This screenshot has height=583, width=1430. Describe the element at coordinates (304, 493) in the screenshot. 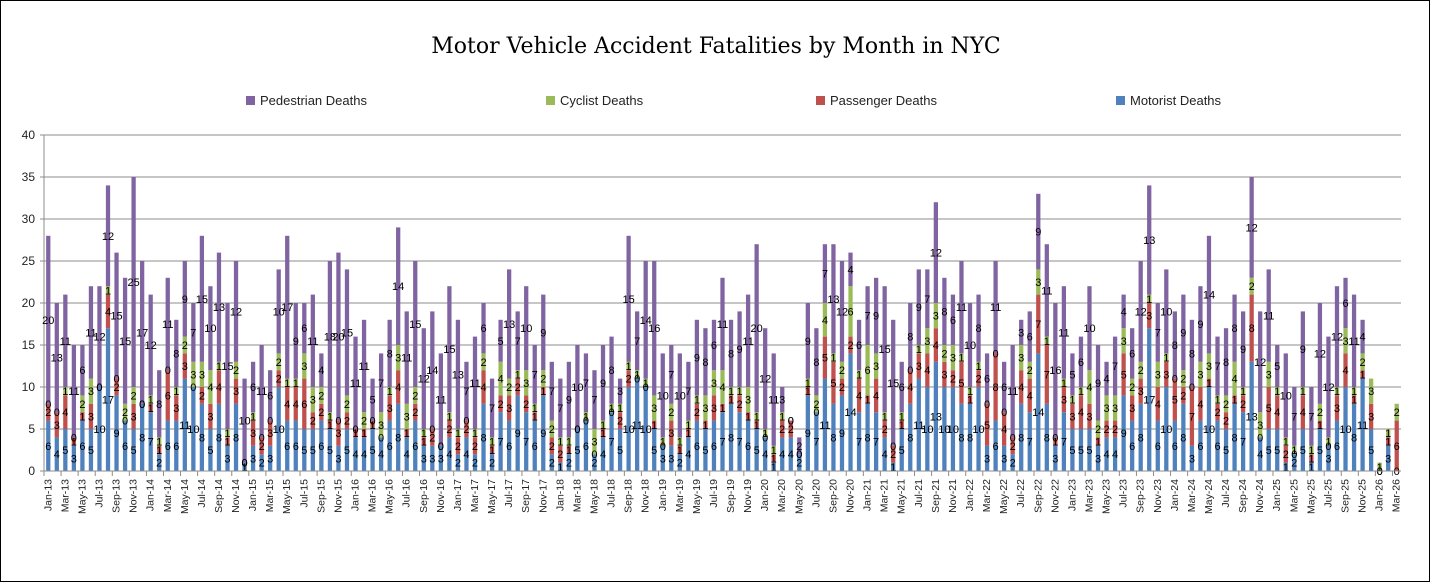

I see `x-tick-label: Jul-15` at that location.